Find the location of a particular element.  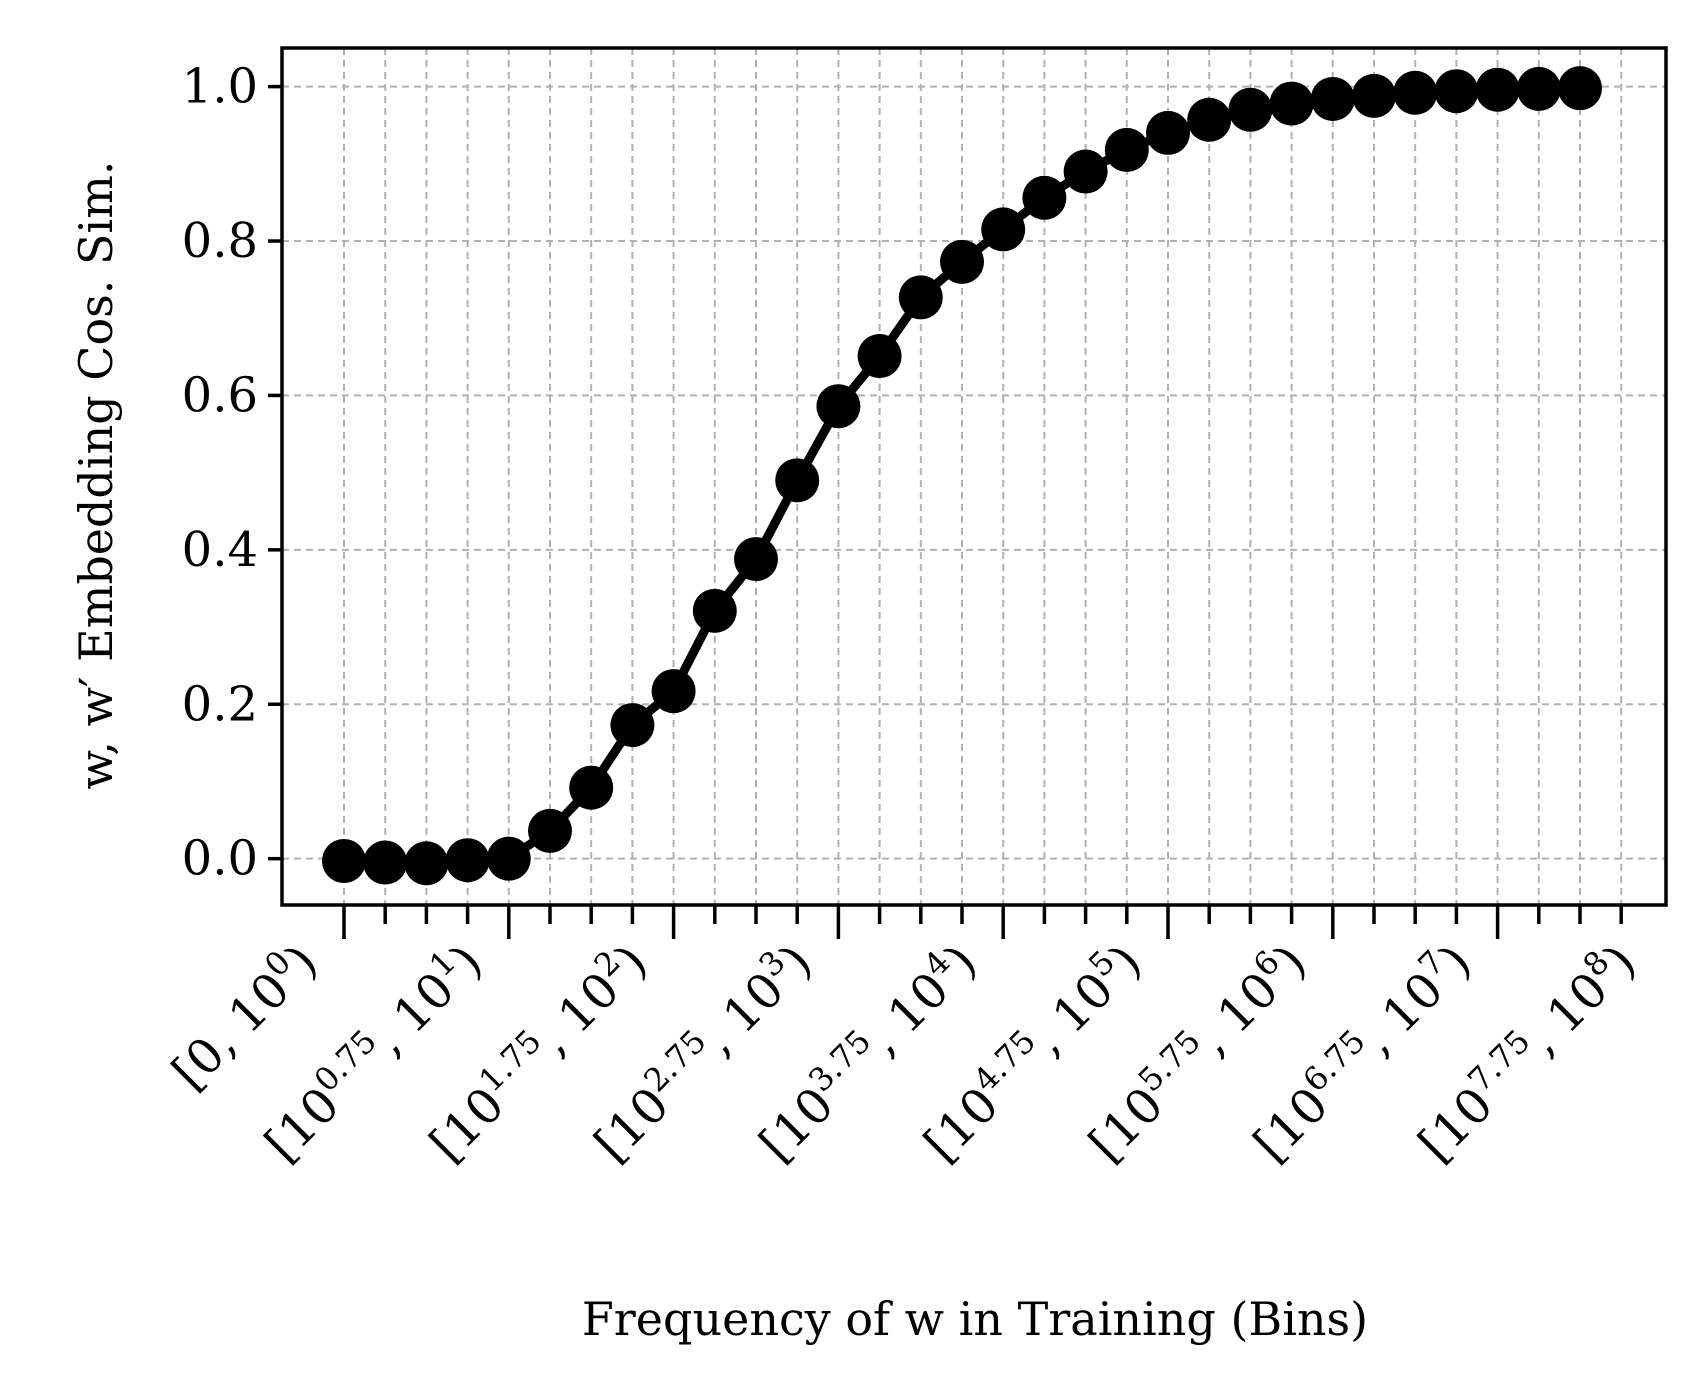

y-tick-label: 0.8 is located at coordinates (220, 241).